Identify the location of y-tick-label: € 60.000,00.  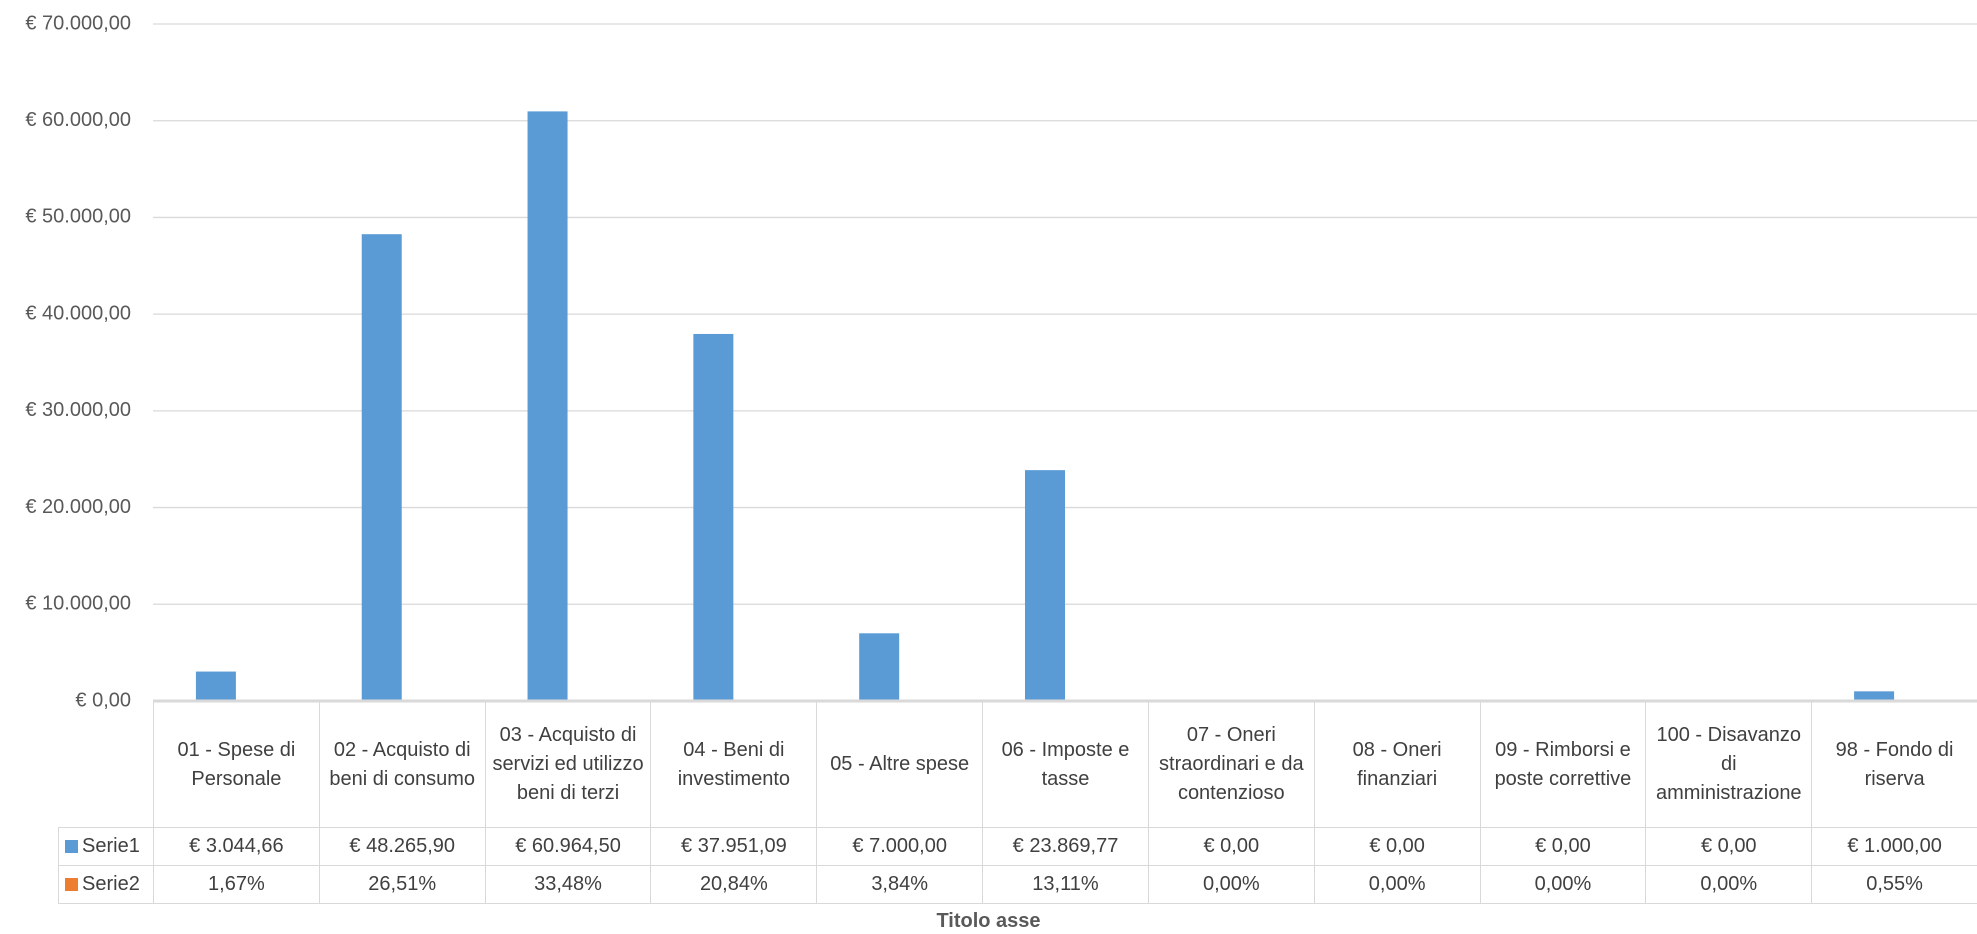
(78, 120).